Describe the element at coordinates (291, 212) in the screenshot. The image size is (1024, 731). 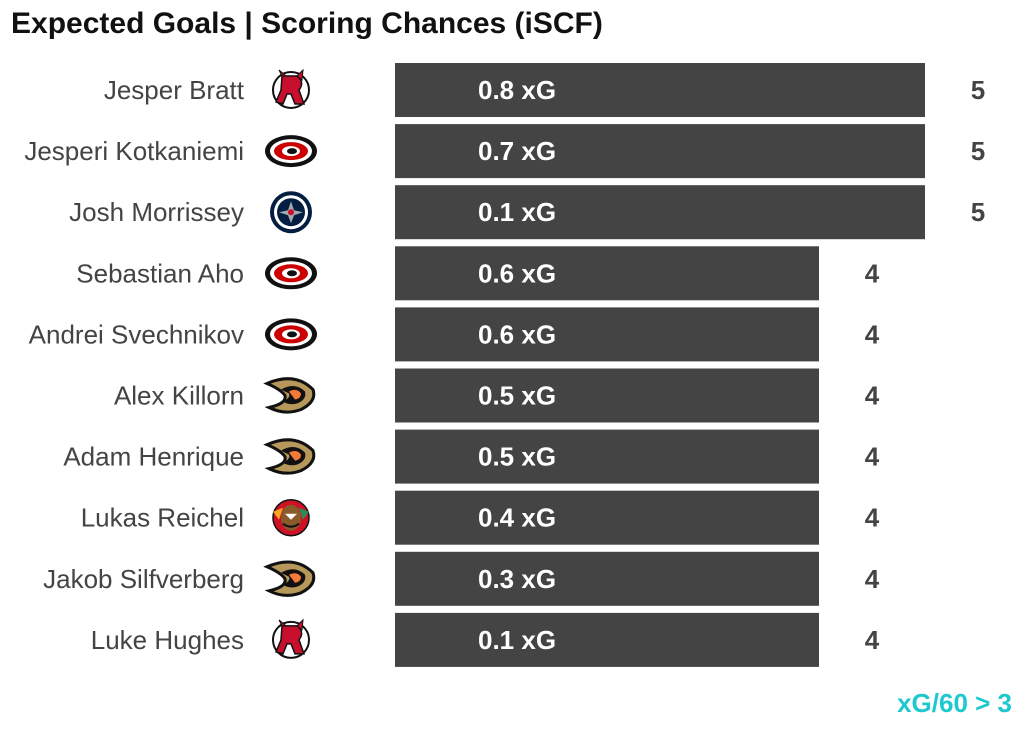
I see `jets-logo-icon` at that location.